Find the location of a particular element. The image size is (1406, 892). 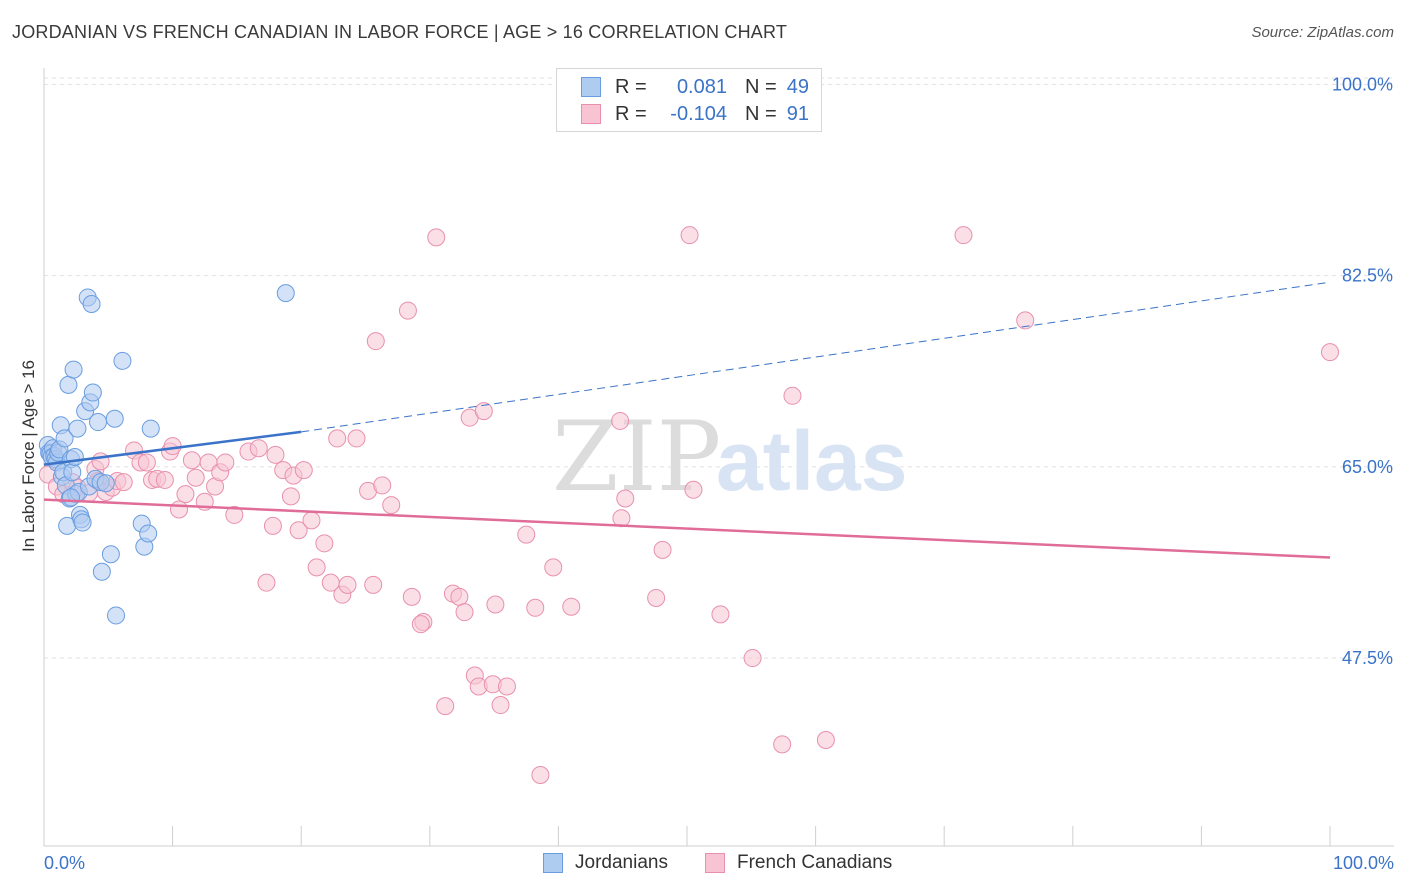

y-tick-label-1: 65.0% is located at coordinates (1367, 467).